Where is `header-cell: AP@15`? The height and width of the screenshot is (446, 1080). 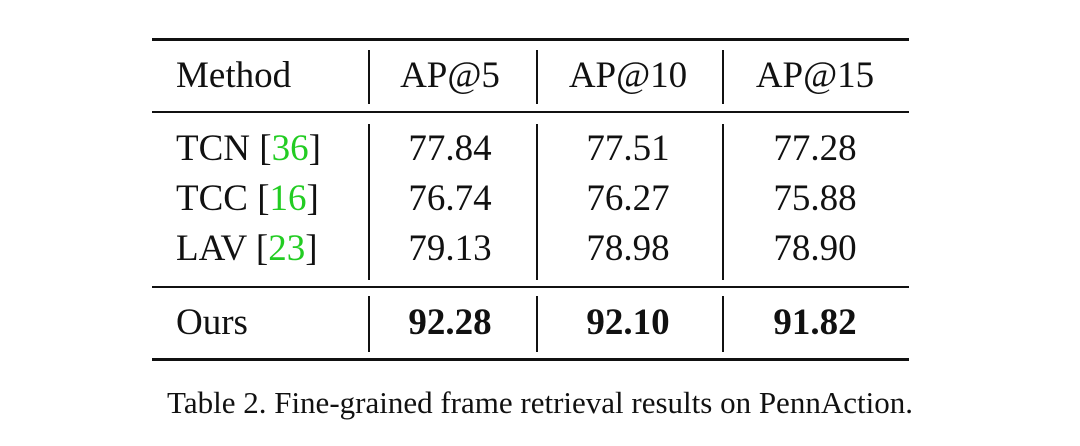
header-cell: AP@15 is located at coordinates (815, 75).